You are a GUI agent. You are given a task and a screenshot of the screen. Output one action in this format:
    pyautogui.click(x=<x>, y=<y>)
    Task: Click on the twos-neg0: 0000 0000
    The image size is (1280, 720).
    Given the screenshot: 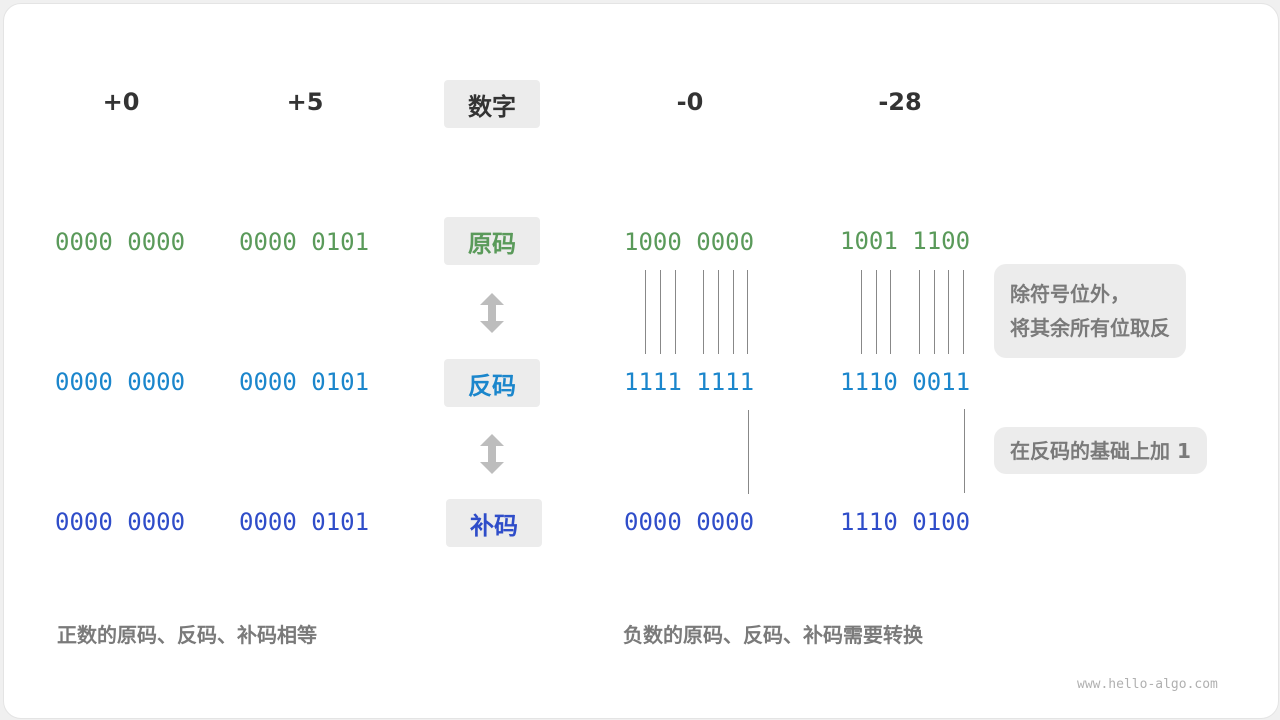 What is the action you would take?
    pyautogui.click(x=689, y=522)
    